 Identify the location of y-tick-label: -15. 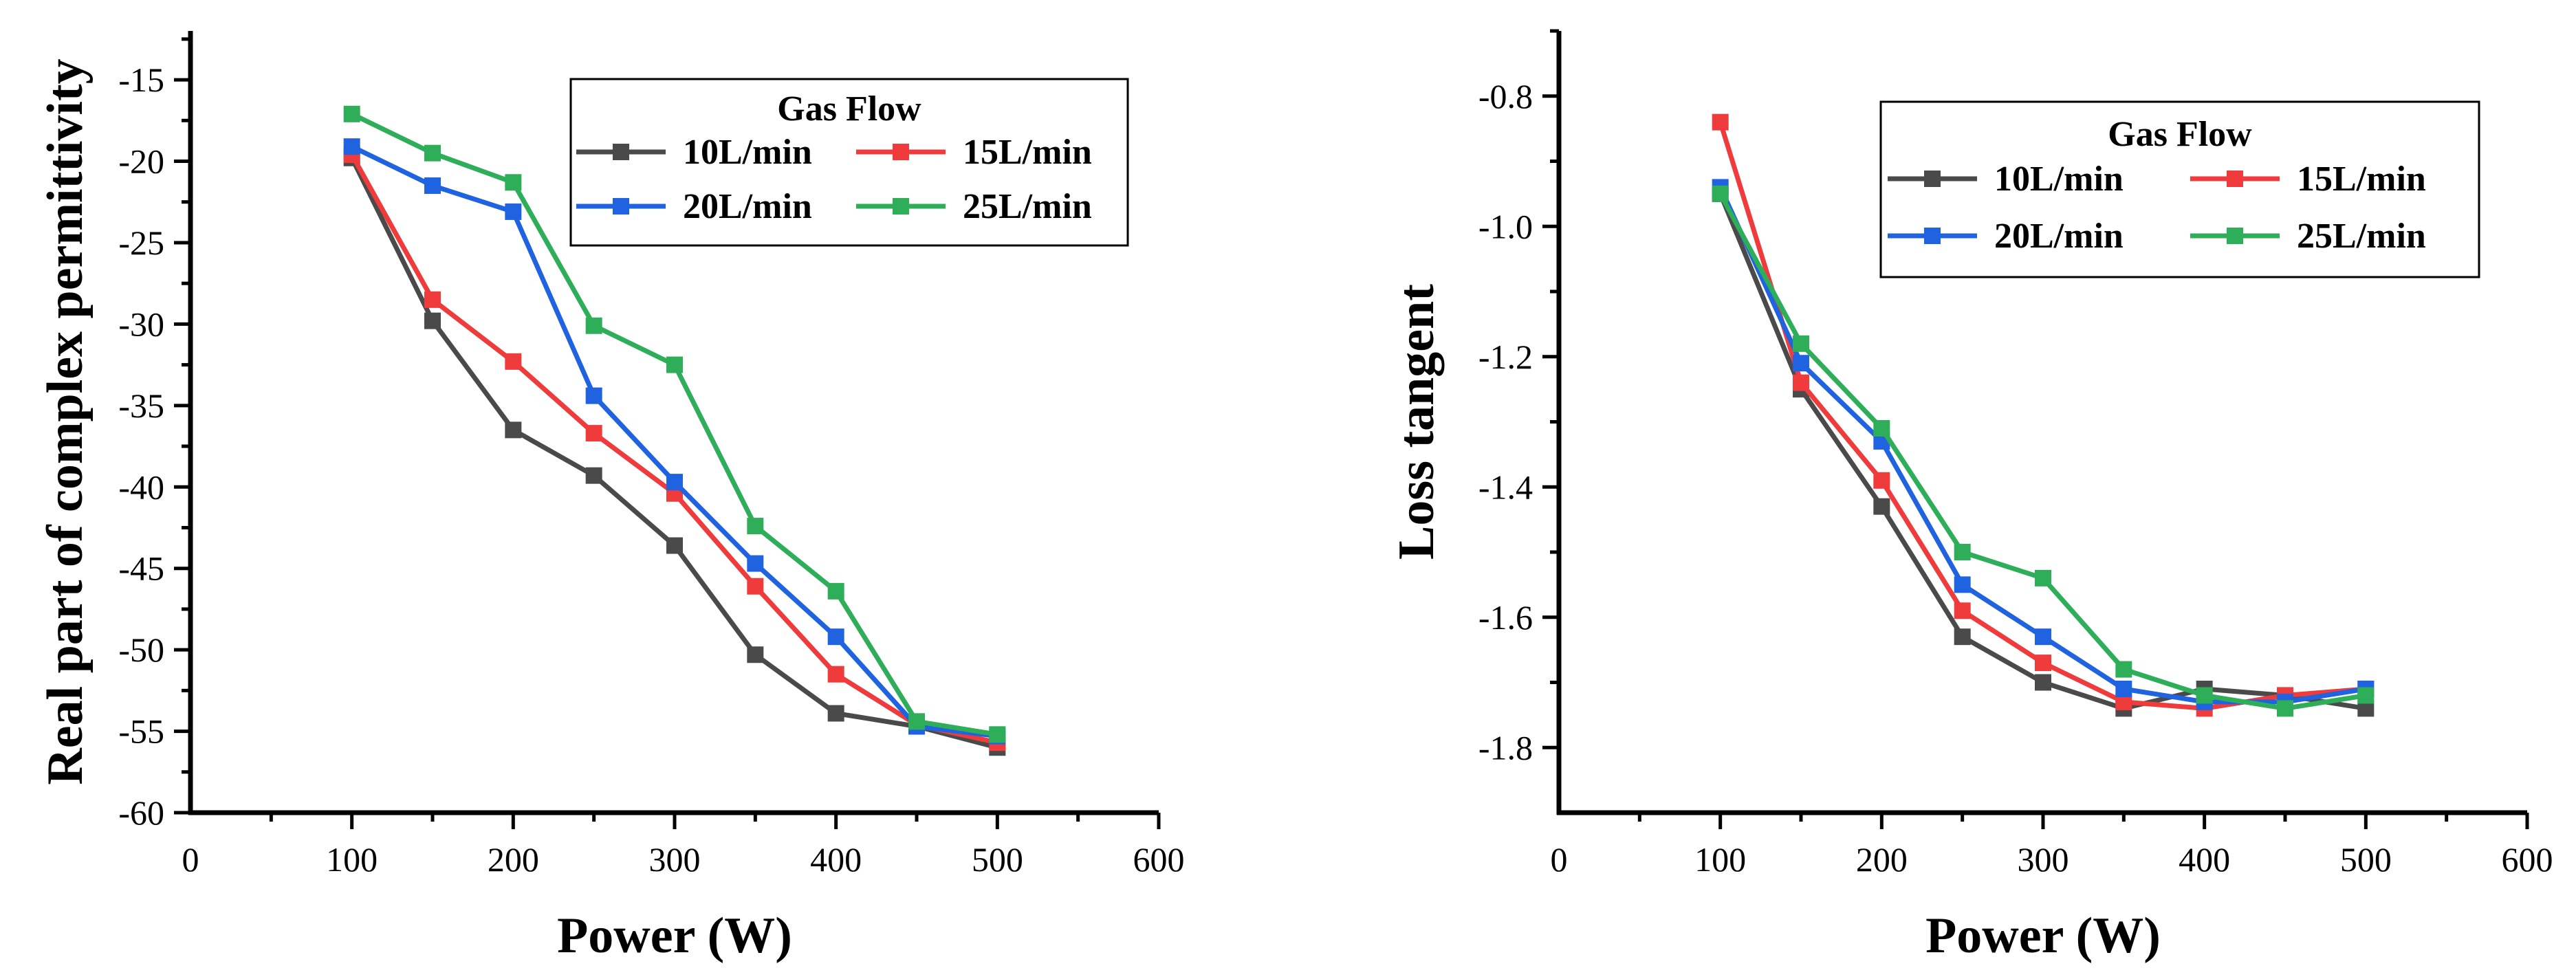
(141, 80).